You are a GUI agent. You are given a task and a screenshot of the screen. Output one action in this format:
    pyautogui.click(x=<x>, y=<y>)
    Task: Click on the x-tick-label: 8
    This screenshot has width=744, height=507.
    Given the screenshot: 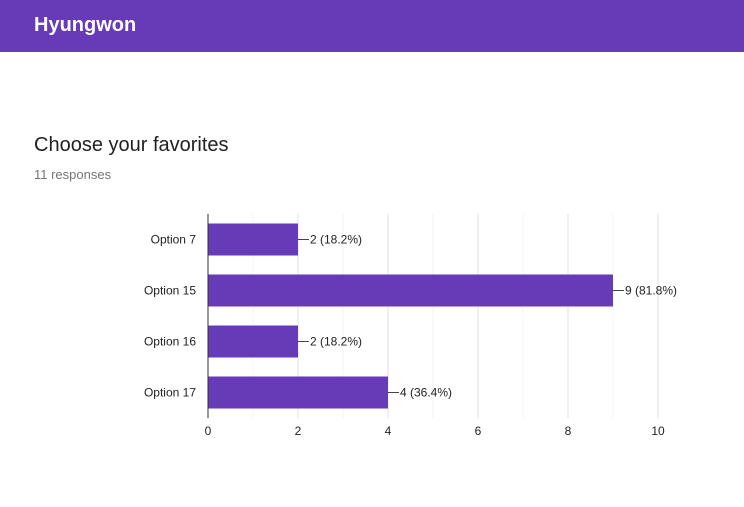 What is the action you would take?
    pyautogui.click(x=568, y=431)
    